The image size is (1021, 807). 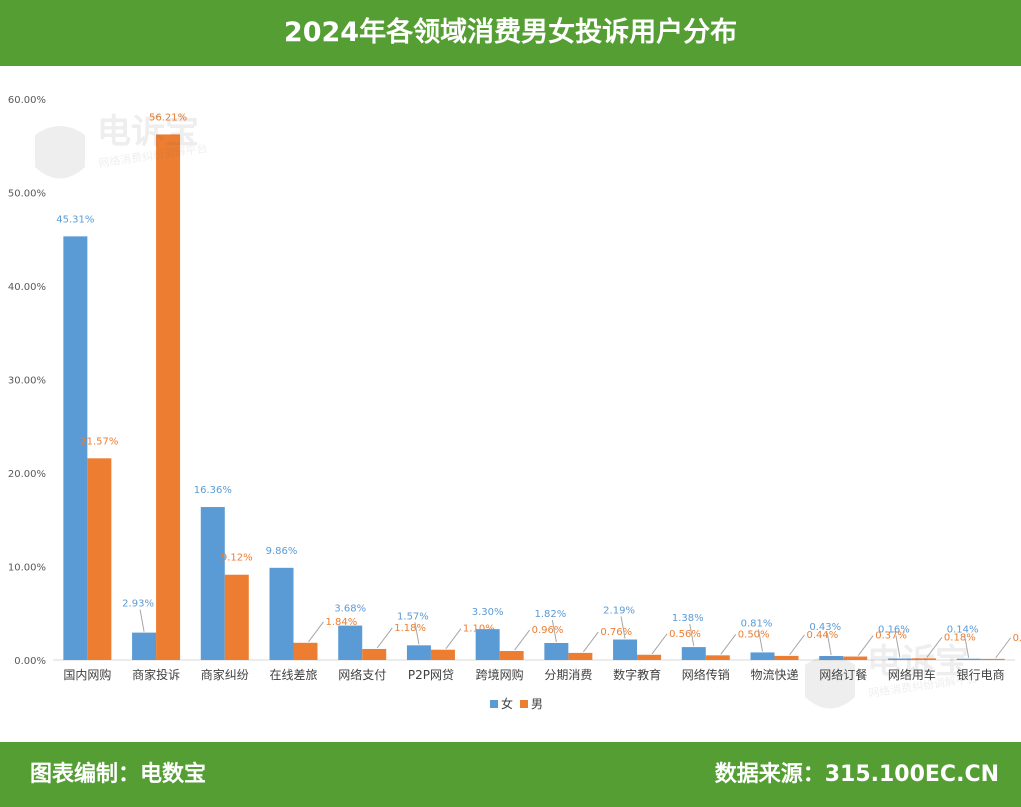 I want to click on data-label-female: 9.86%, so click(x=282, y=551).